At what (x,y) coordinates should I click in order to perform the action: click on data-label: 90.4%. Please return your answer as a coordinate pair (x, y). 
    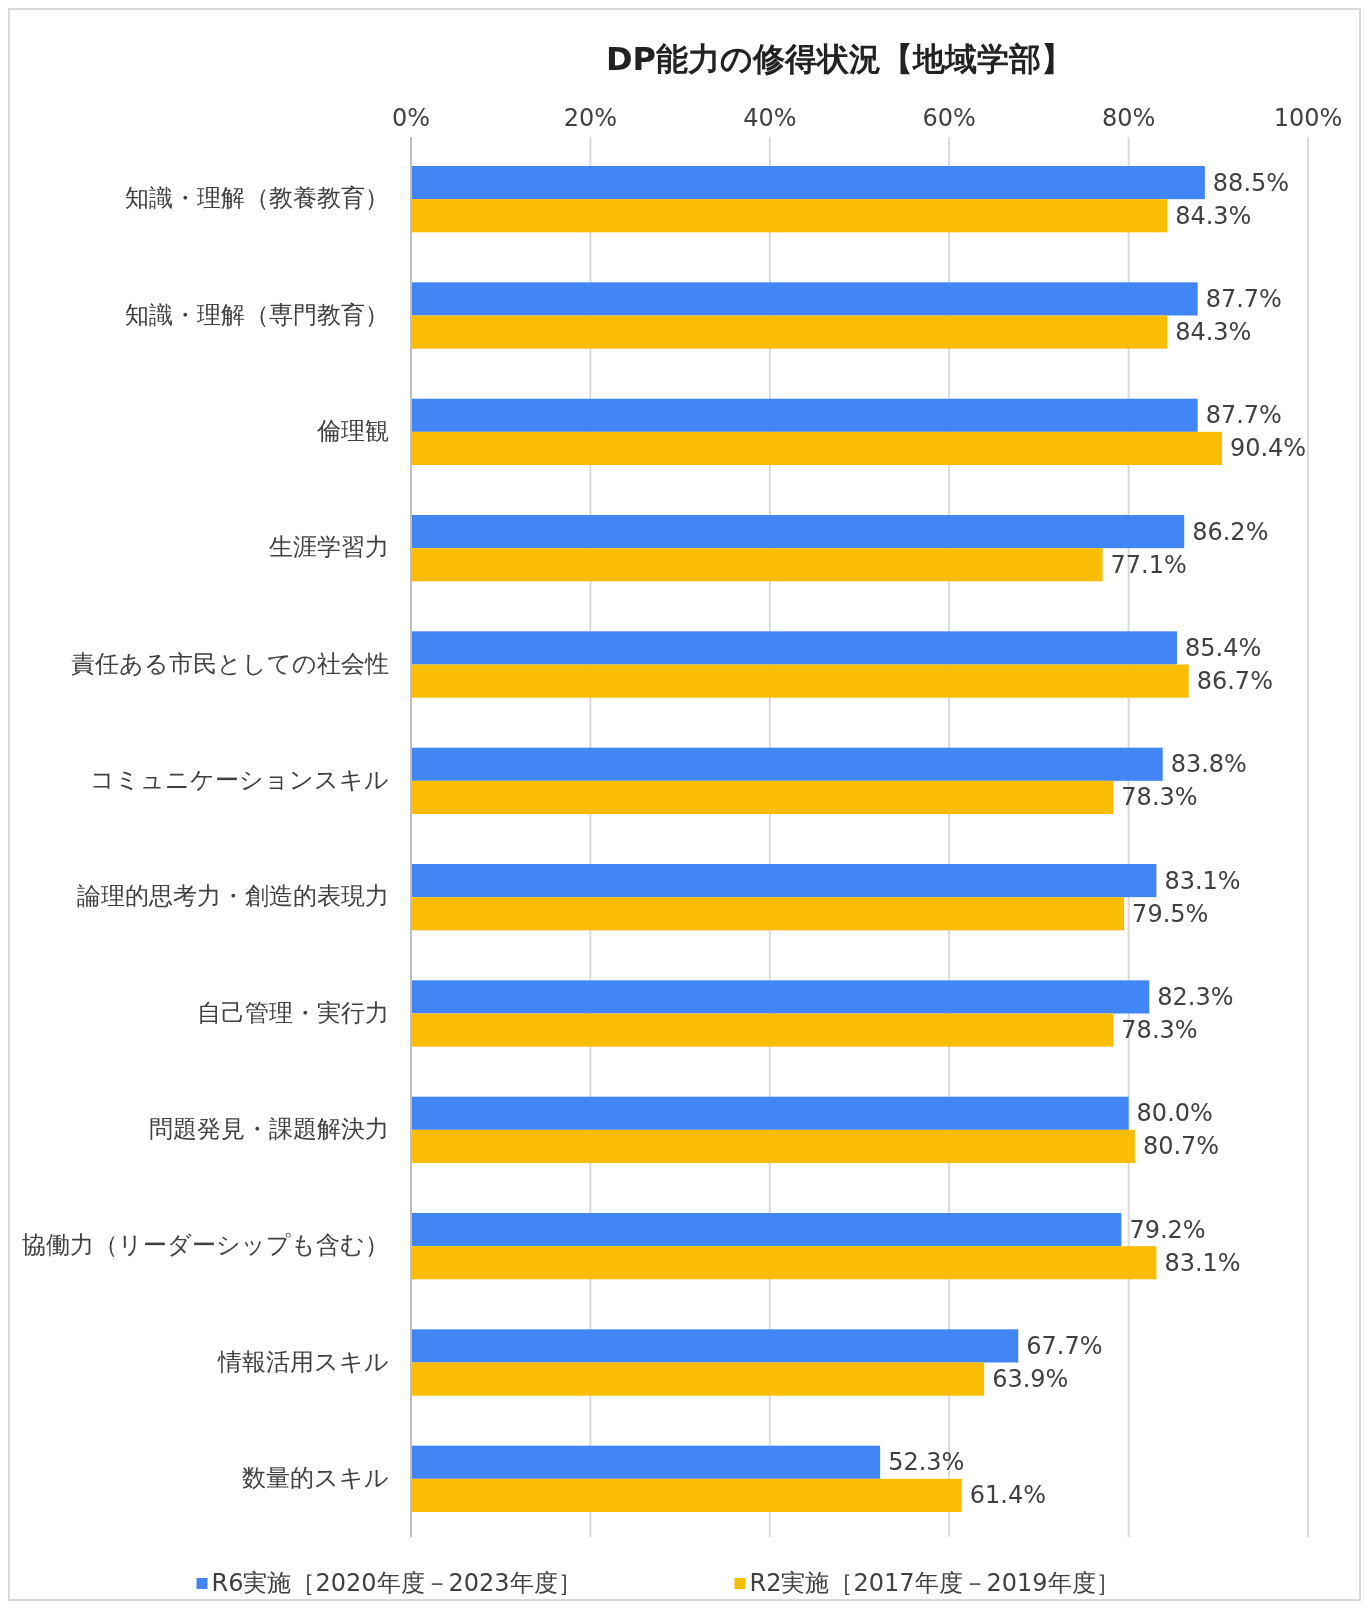
    Looking at the image, I should click on (1268, 448).